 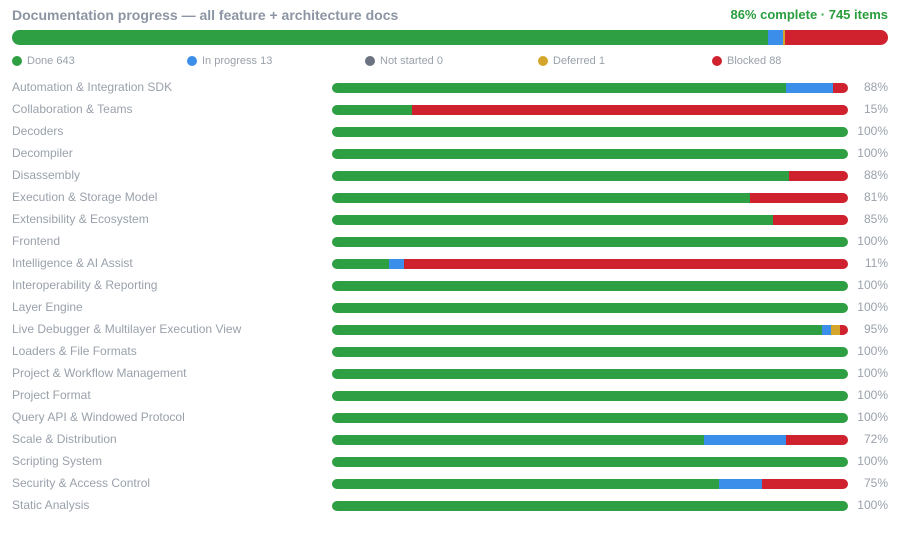 What do you see at coordinates (754, 61) in the screenshot?
I see `legend-label: Blocked 88` at bounding box center [754, 61].